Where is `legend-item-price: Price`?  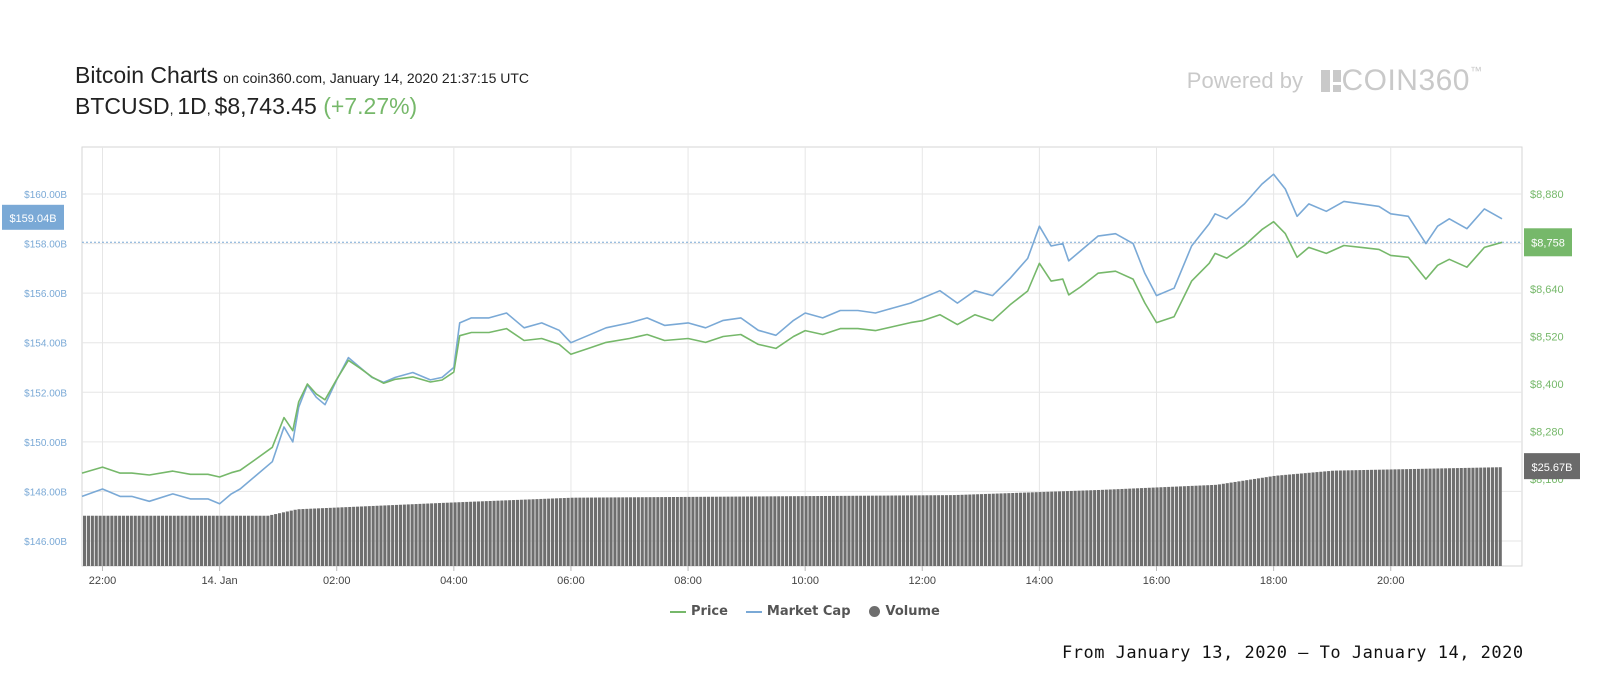
legend-item-price: Price is located at coordinates (699, 611).